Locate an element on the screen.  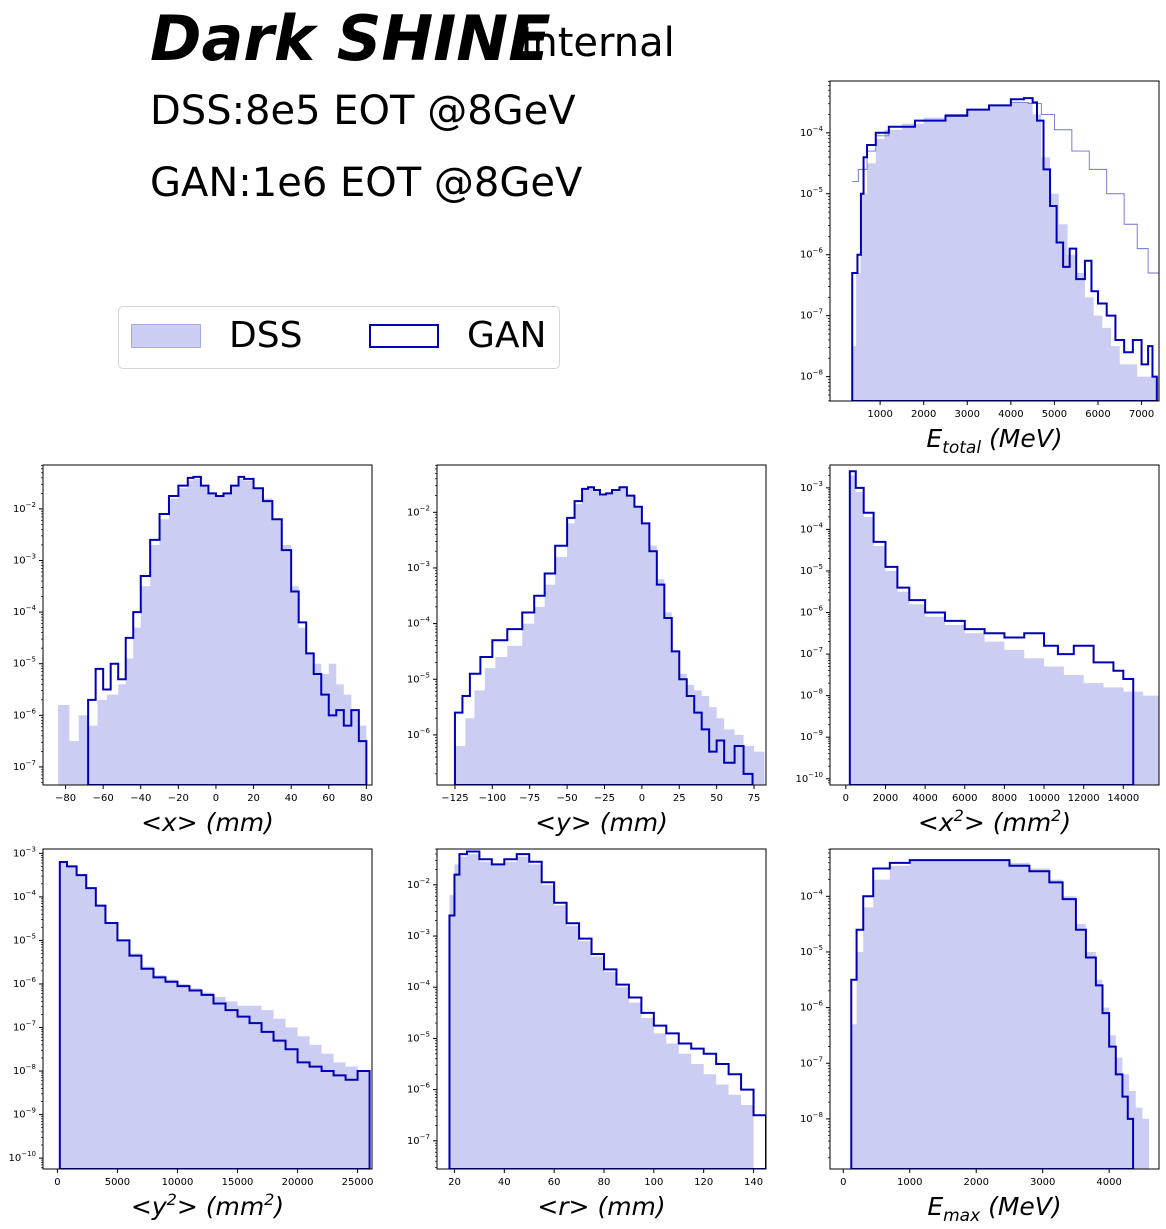
series-dss-fill-r is located at coordinates (601, 1011).